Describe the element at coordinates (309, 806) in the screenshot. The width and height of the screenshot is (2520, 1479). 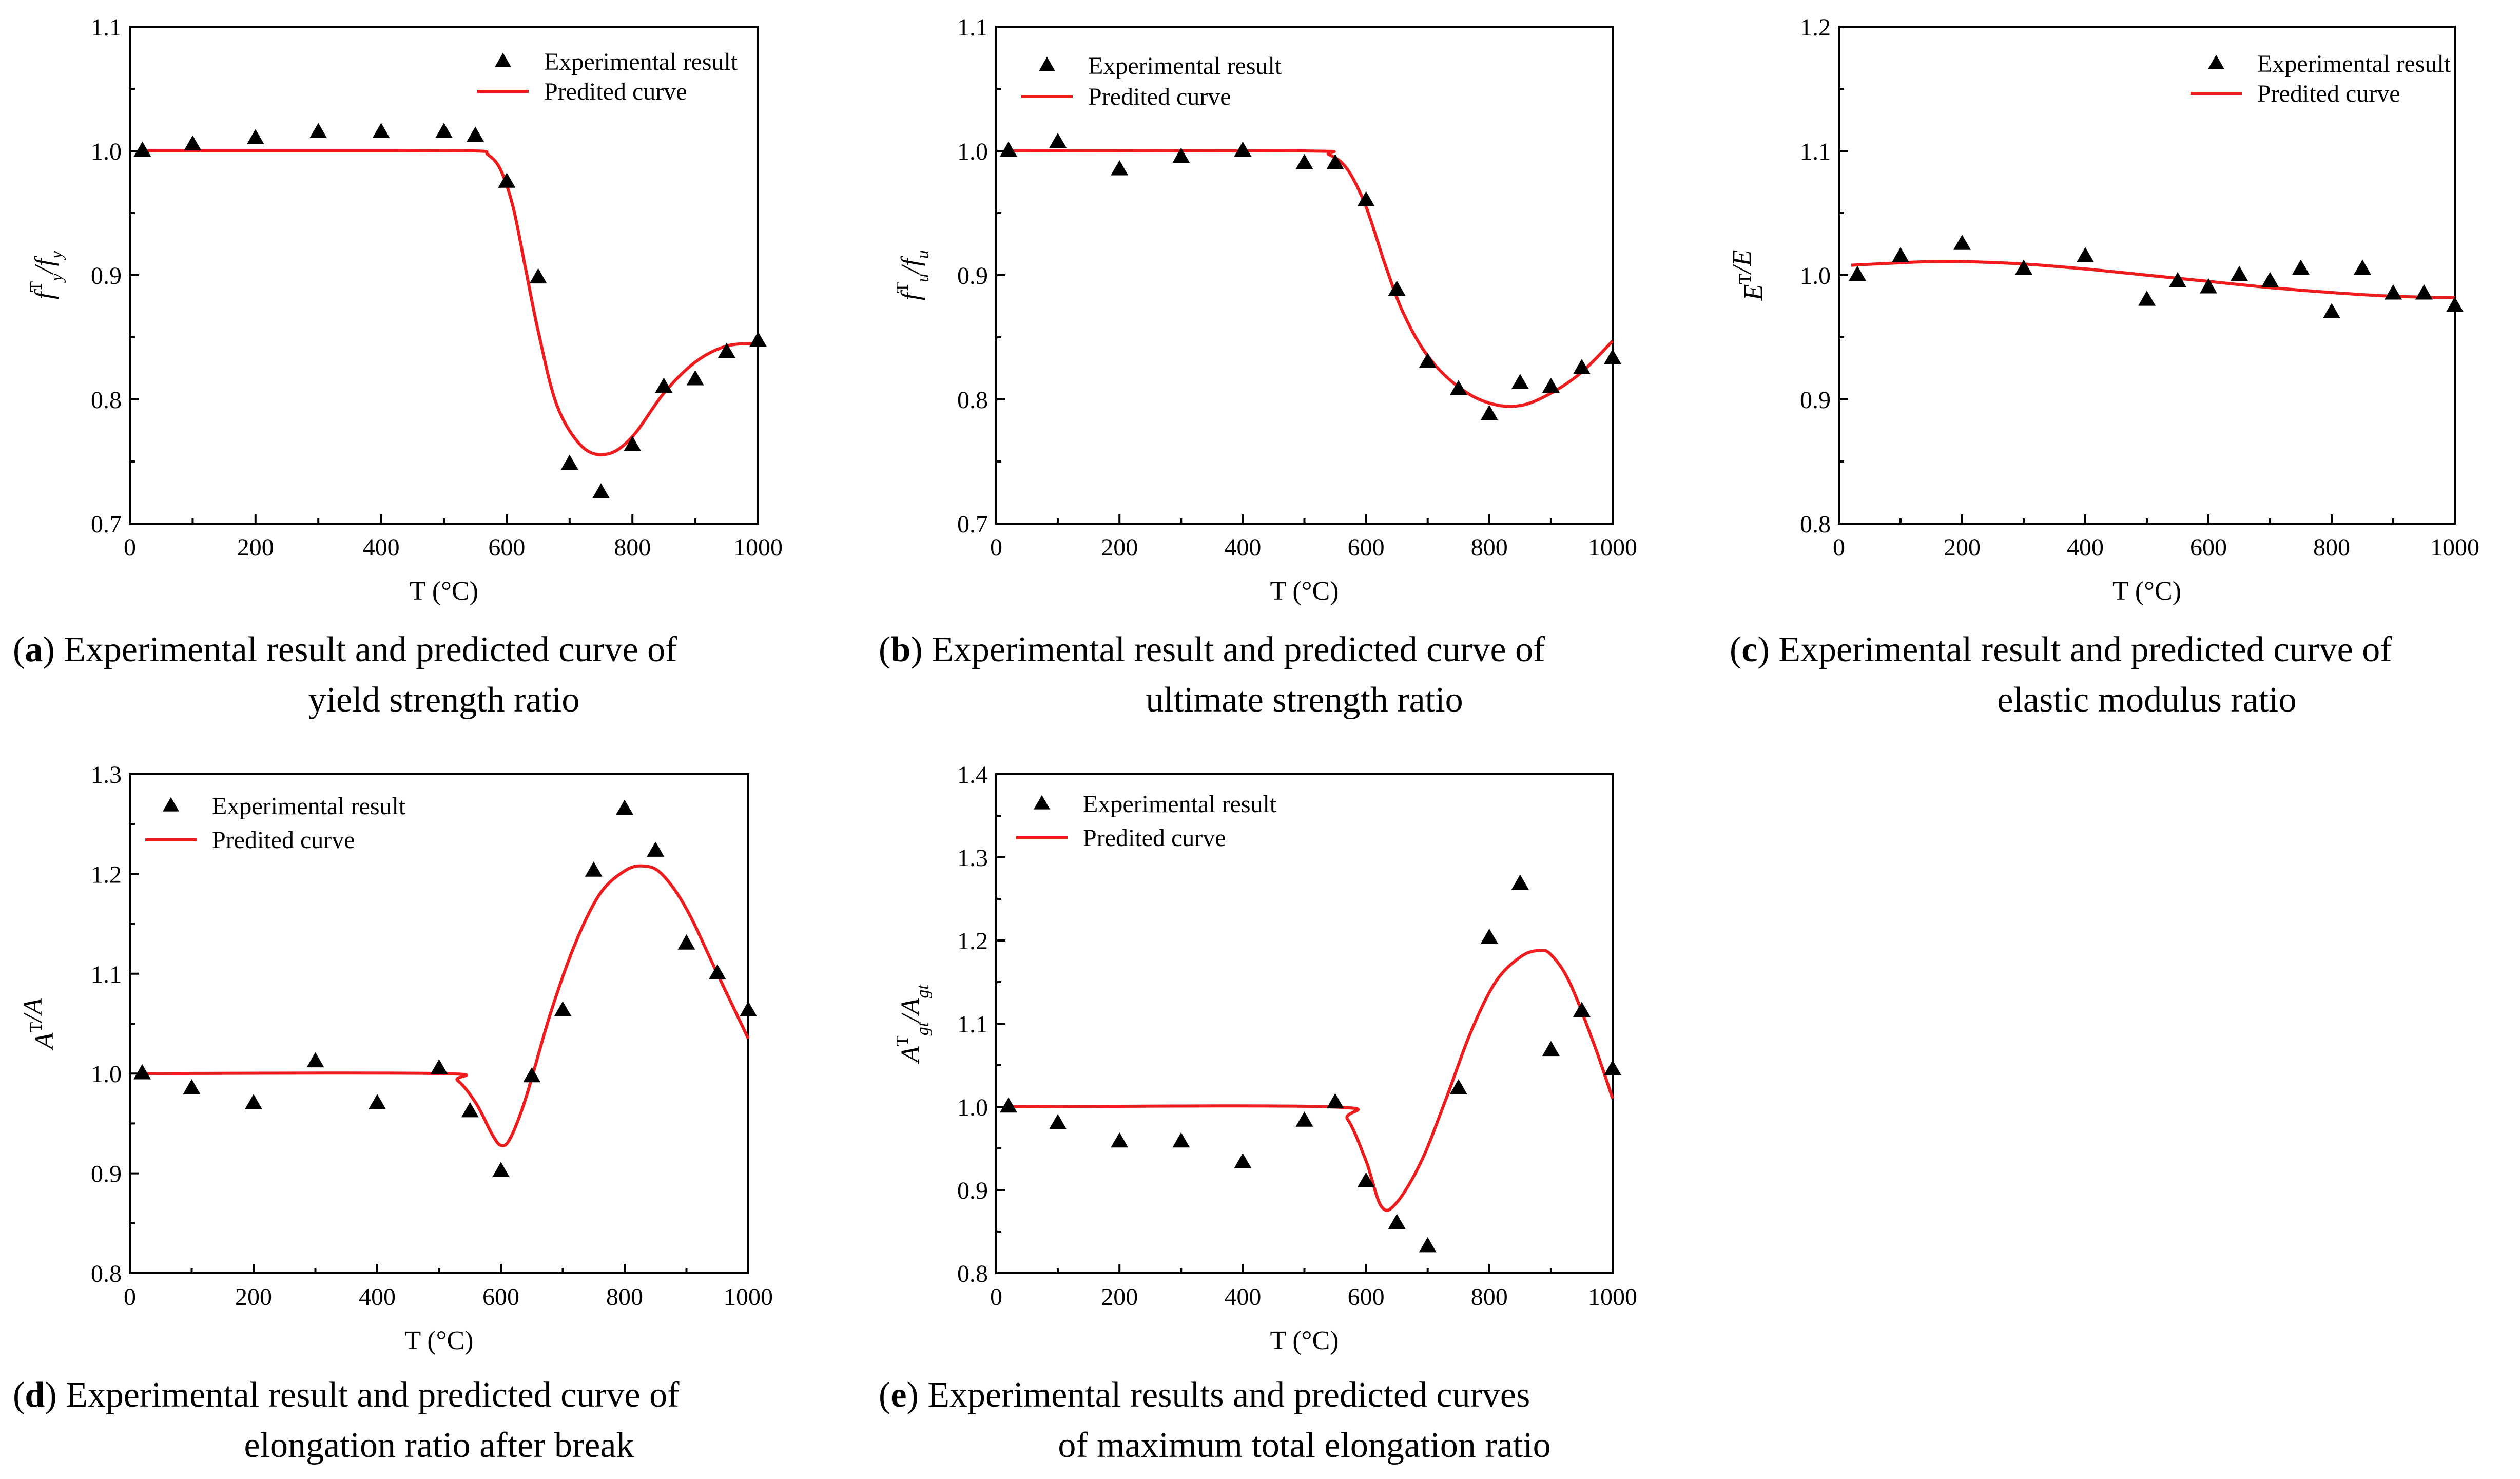
I see `legend-experimental: Experimental result` at that location.